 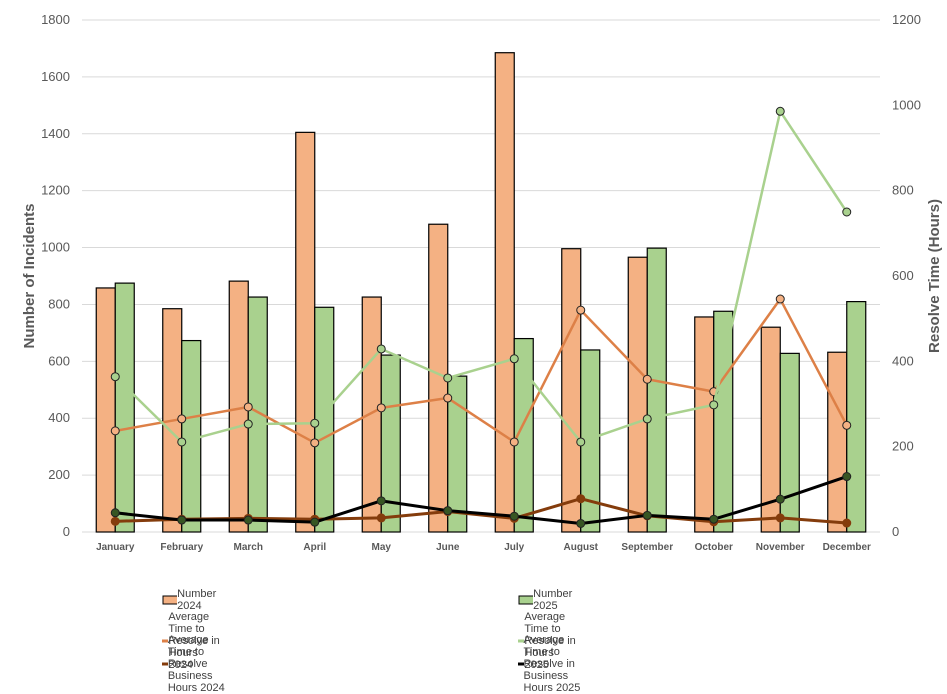 What do you see at coordinates (55, 190) in the screenshot?
I see `left-tick-label: 1200` at bounding box center [55, 190].